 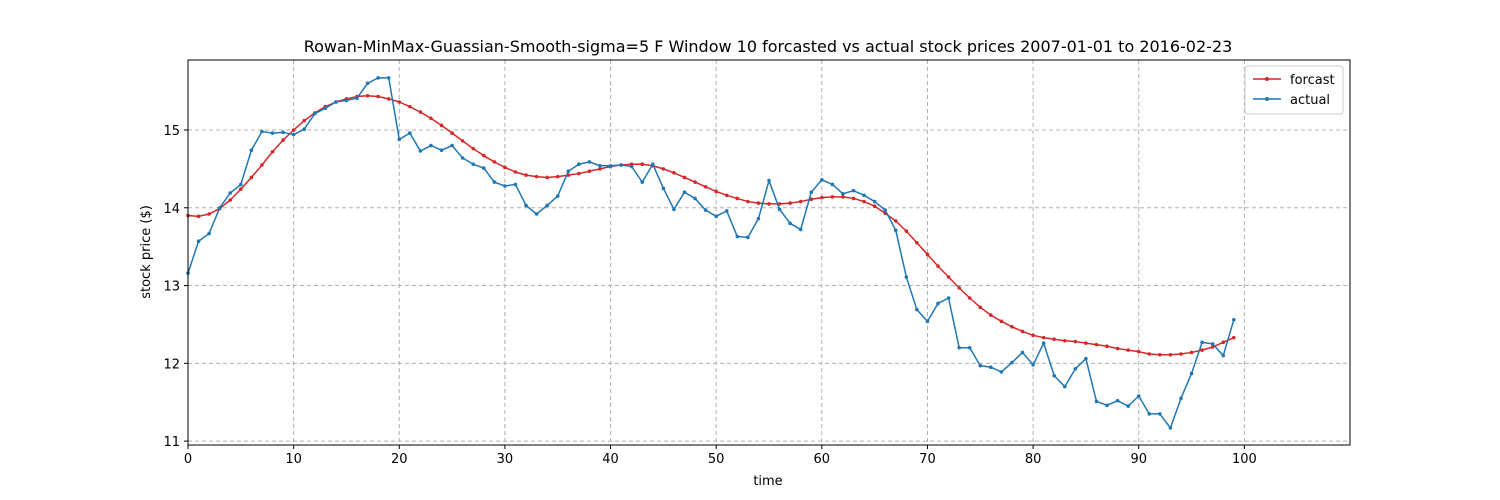 I want to click on legend: forcast actual, so click(x=1294, y=90).